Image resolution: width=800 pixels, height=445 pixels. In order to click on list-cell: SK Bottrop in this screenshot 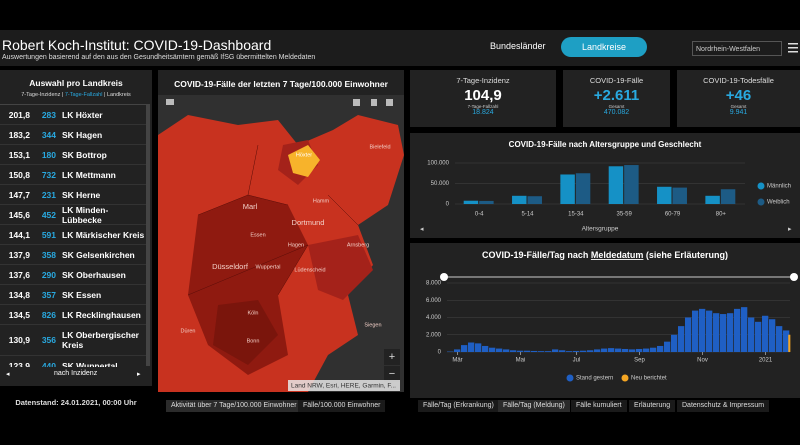, I will do `click(84, 154)`.